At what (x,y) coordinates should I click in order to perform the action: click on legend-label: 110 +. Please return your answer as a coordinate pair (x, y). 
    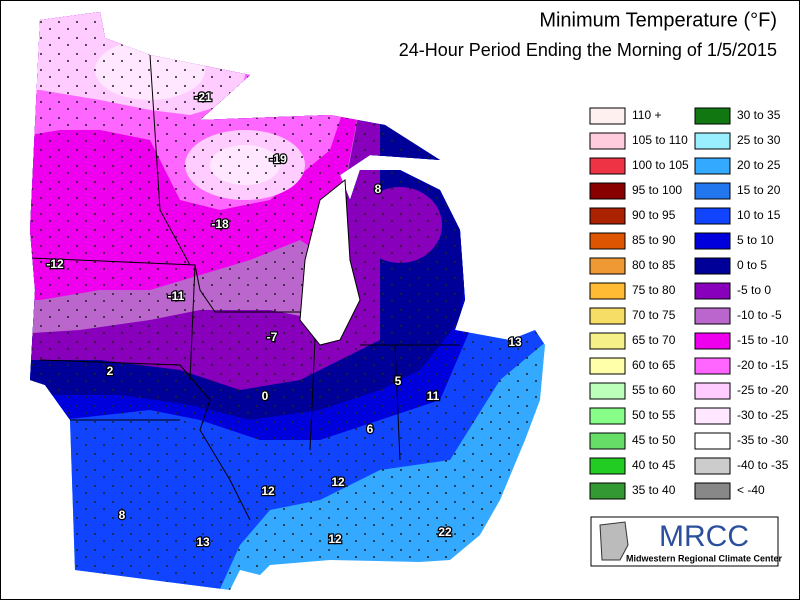
    Looking at the image, I should click on (646, 115).